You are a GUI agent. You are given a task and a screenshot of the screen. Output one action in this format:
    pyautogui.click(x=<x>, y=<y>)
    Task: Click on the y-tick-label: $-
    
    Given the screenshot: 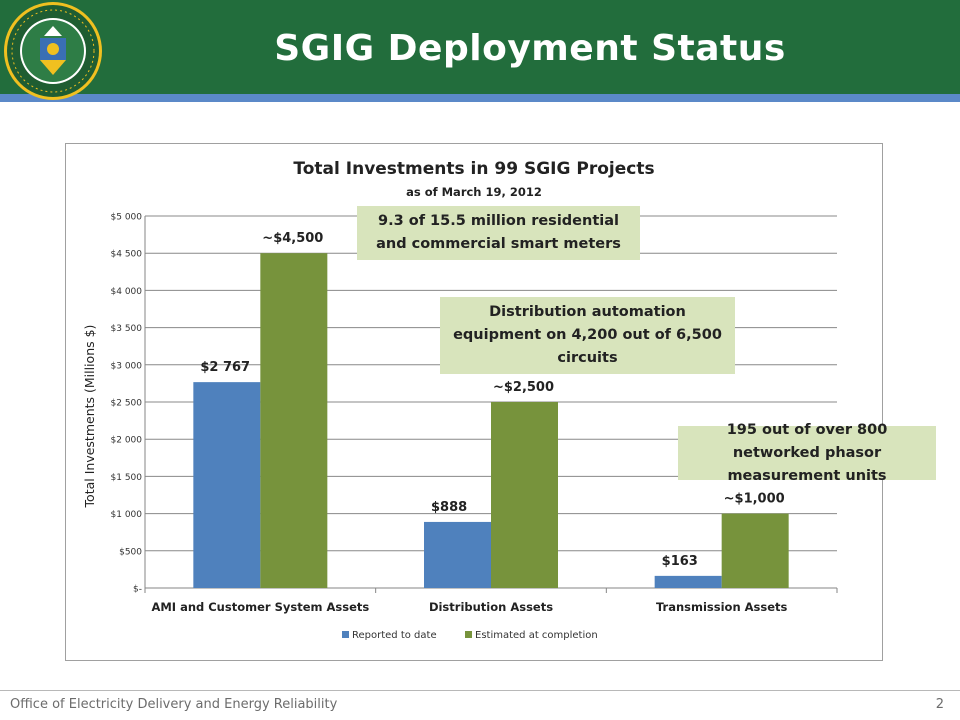 What is the action you would take?
    pyautogui.click(x=137, y=590)
    